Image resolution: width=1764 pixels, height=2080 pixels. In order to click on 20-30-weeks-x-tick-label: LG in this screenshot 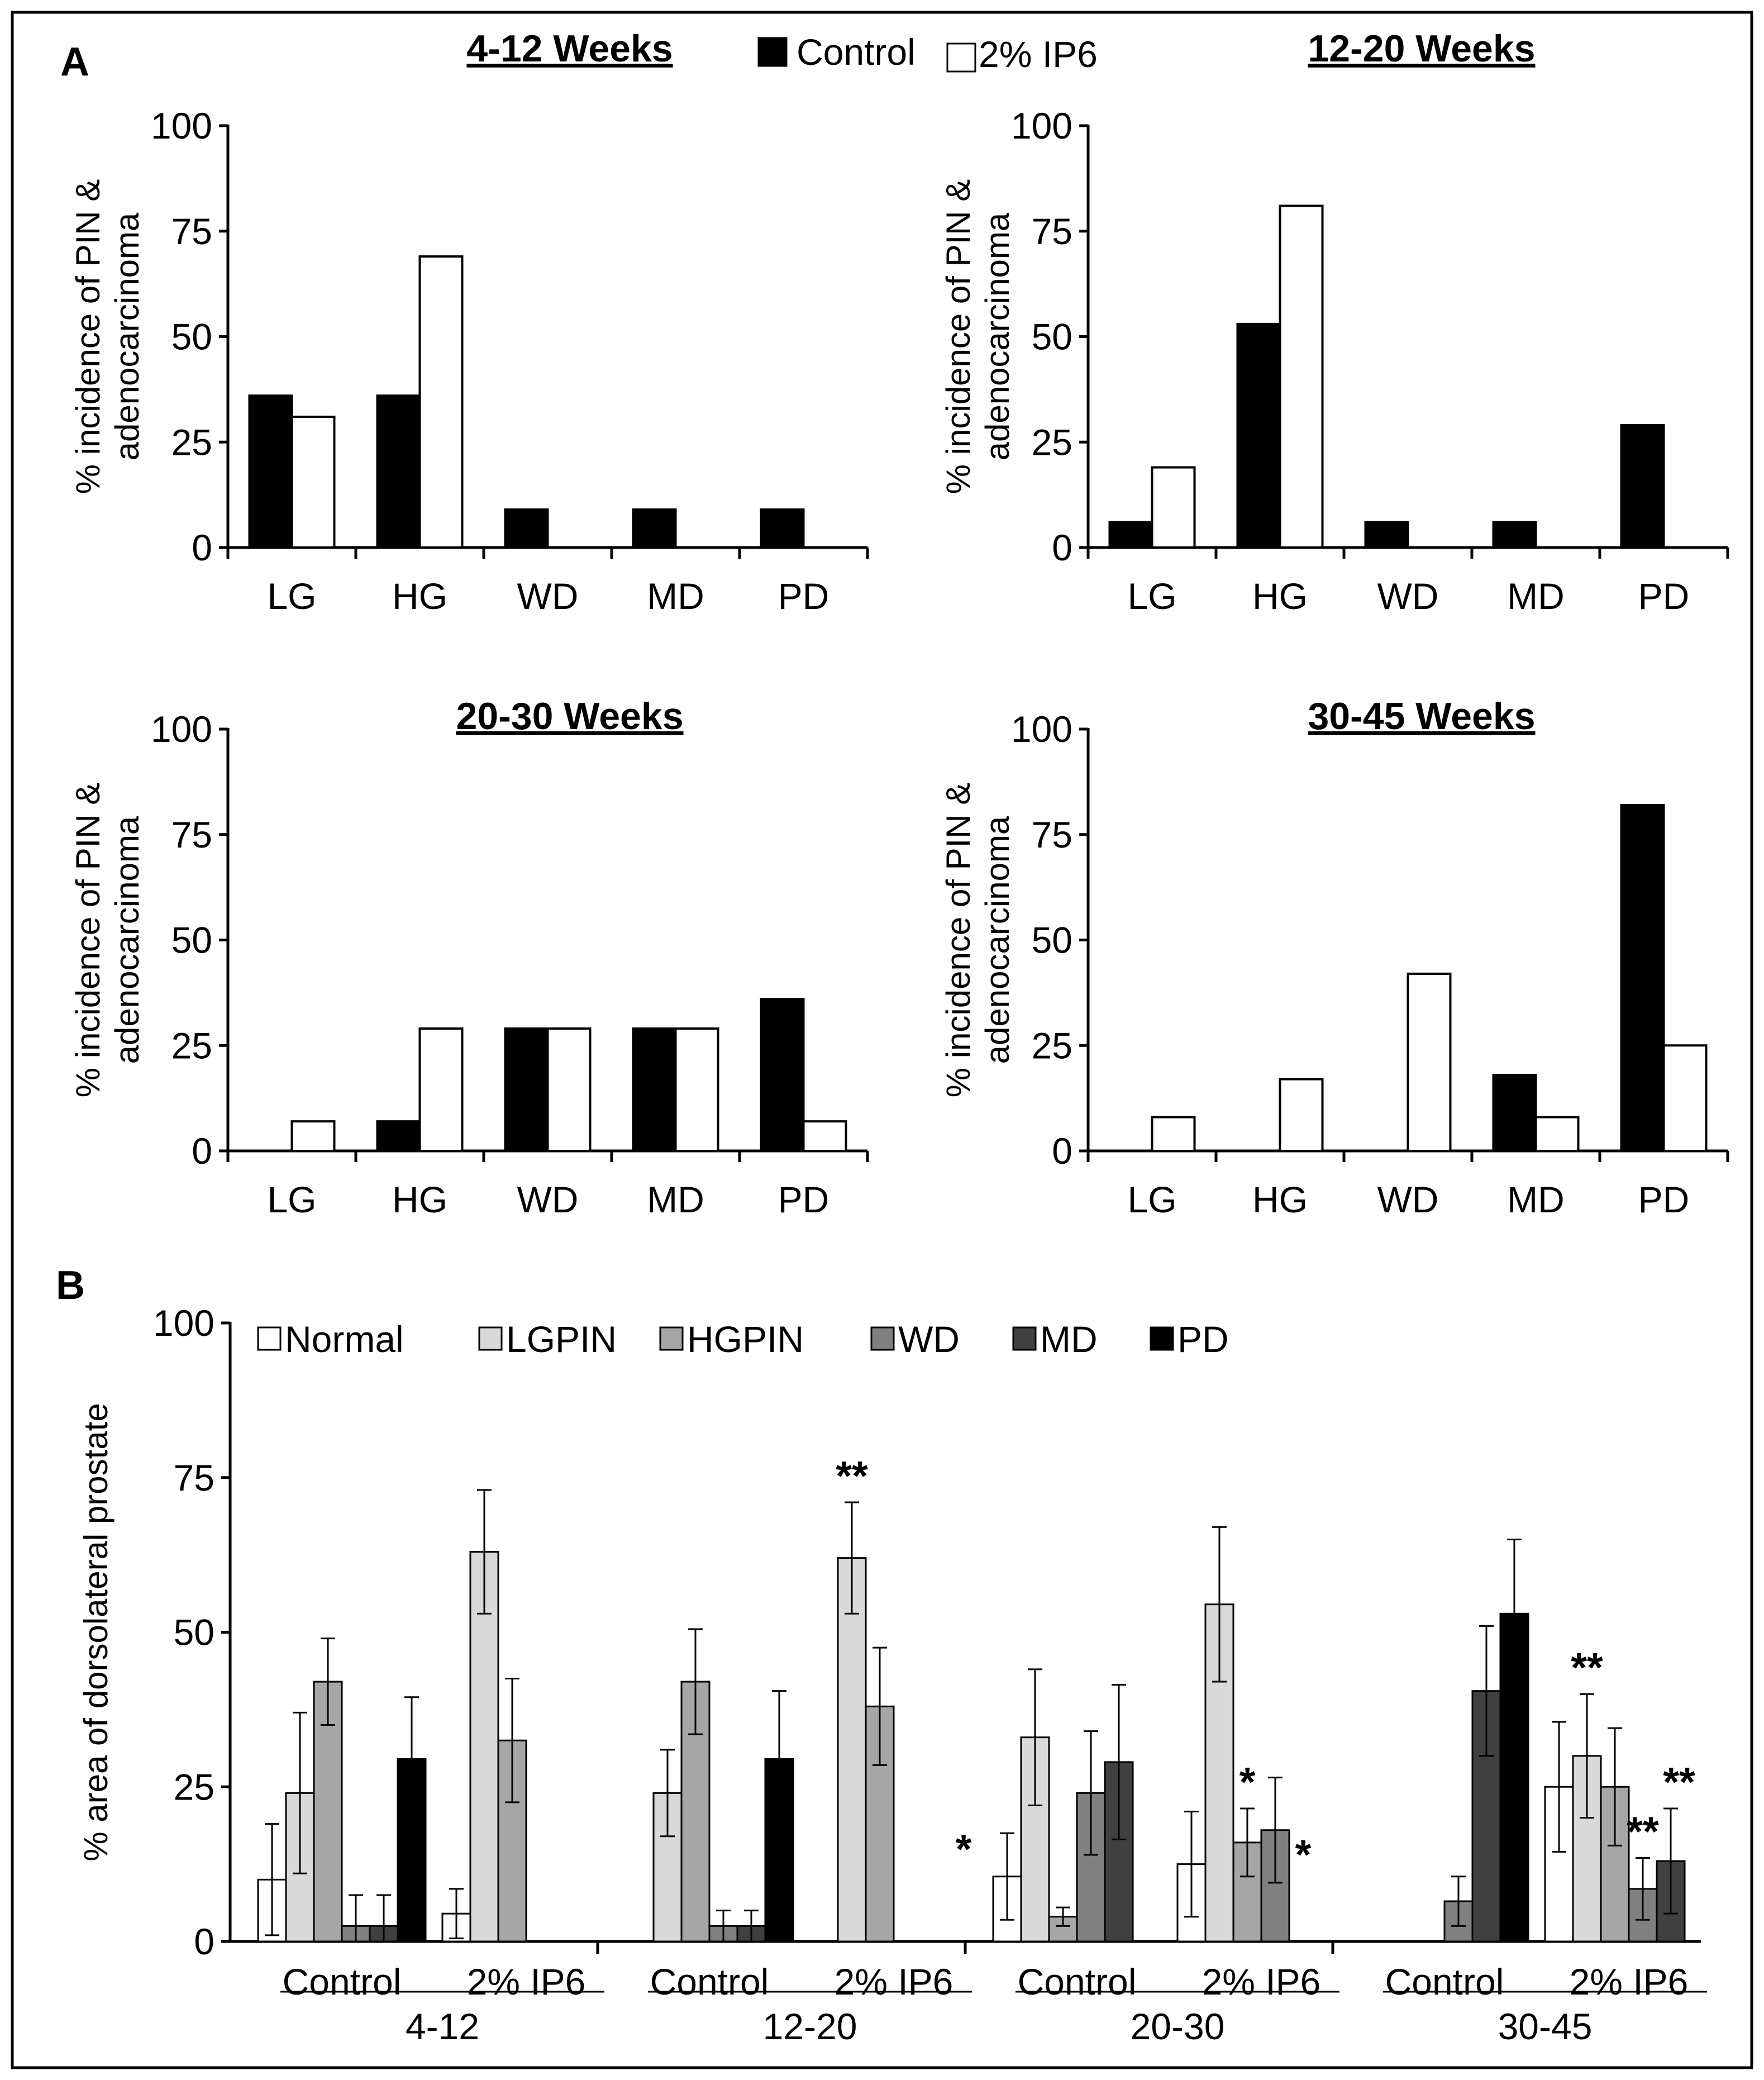, I will do `click(291, 1199)`.